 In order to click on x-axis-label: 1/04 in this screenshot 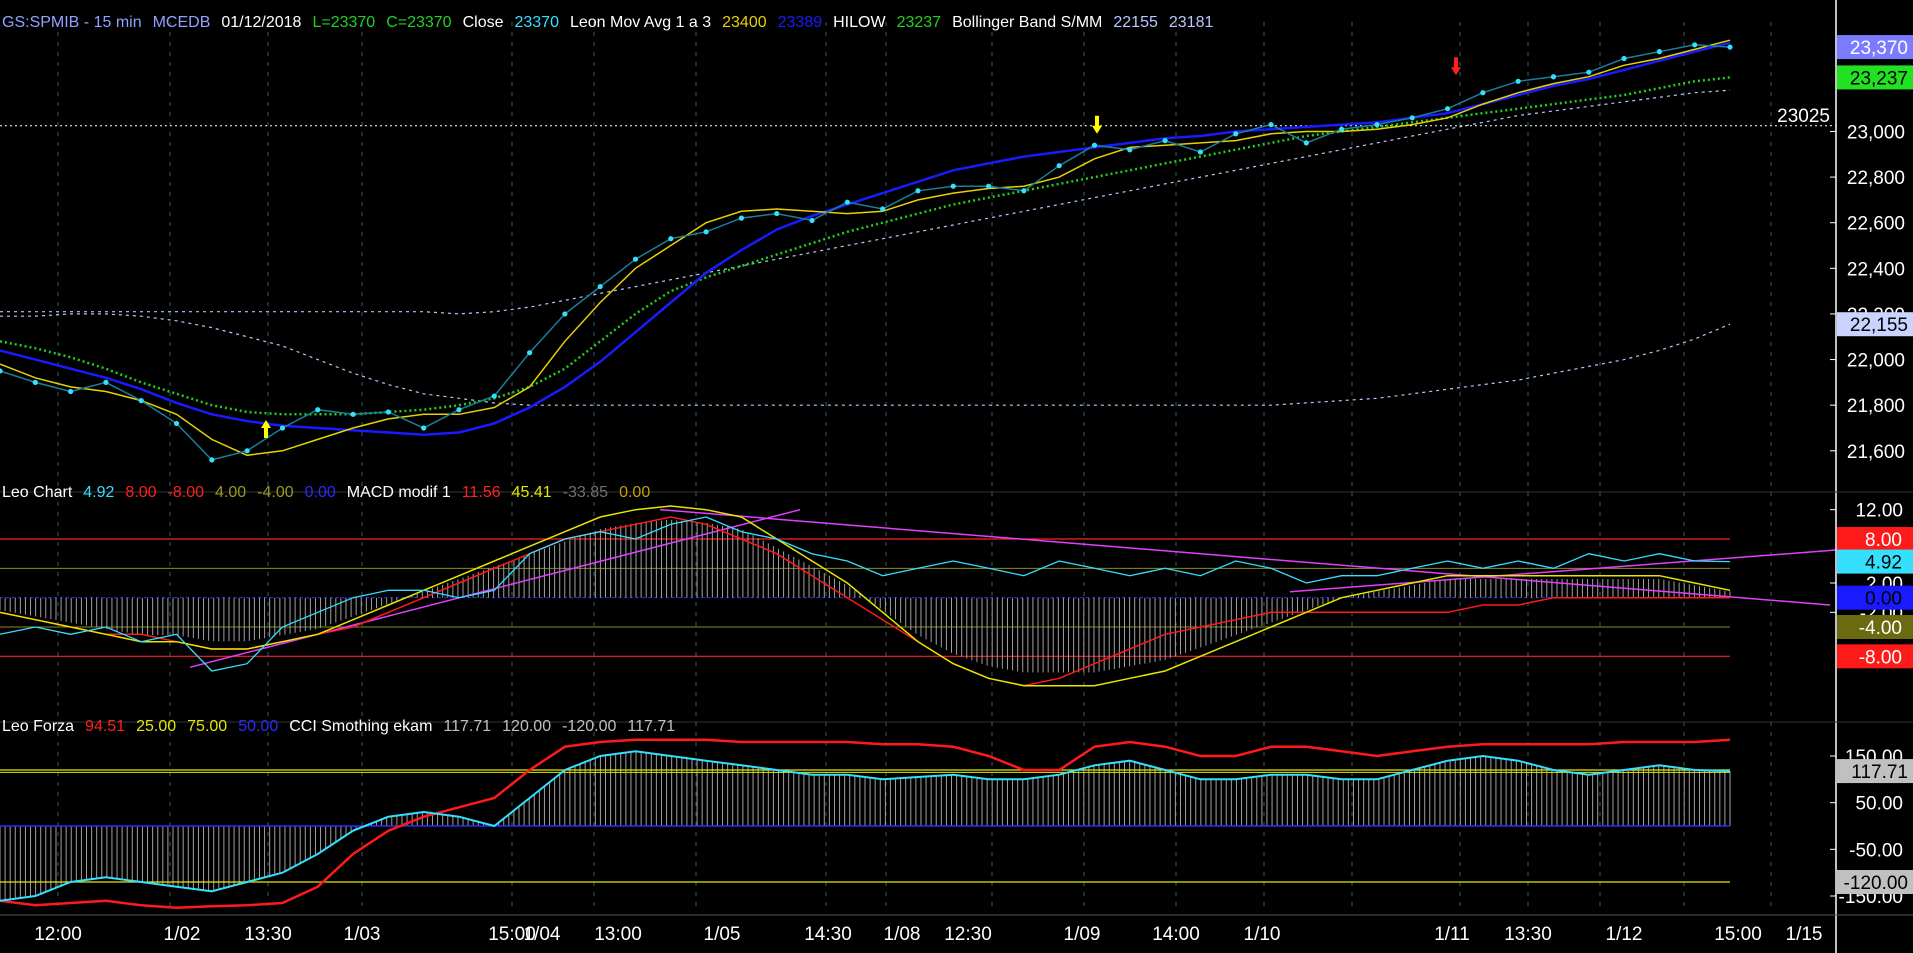, I will do `click(542, 934)`.